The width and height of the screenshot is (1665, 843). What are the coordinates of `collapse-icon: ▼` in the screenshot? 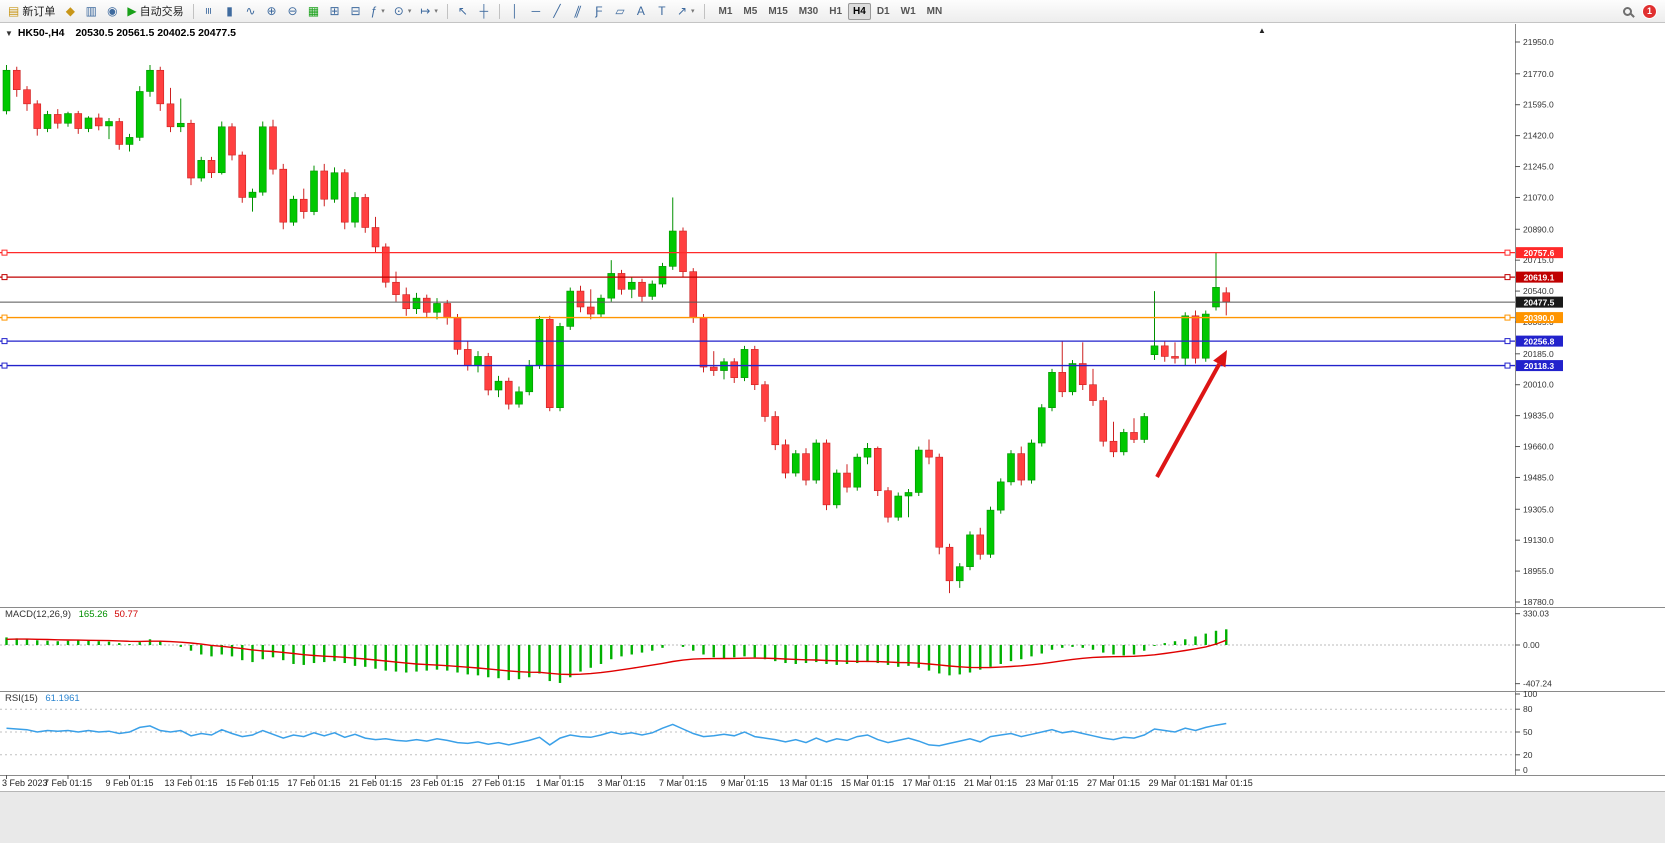 It's located at (9, 33).